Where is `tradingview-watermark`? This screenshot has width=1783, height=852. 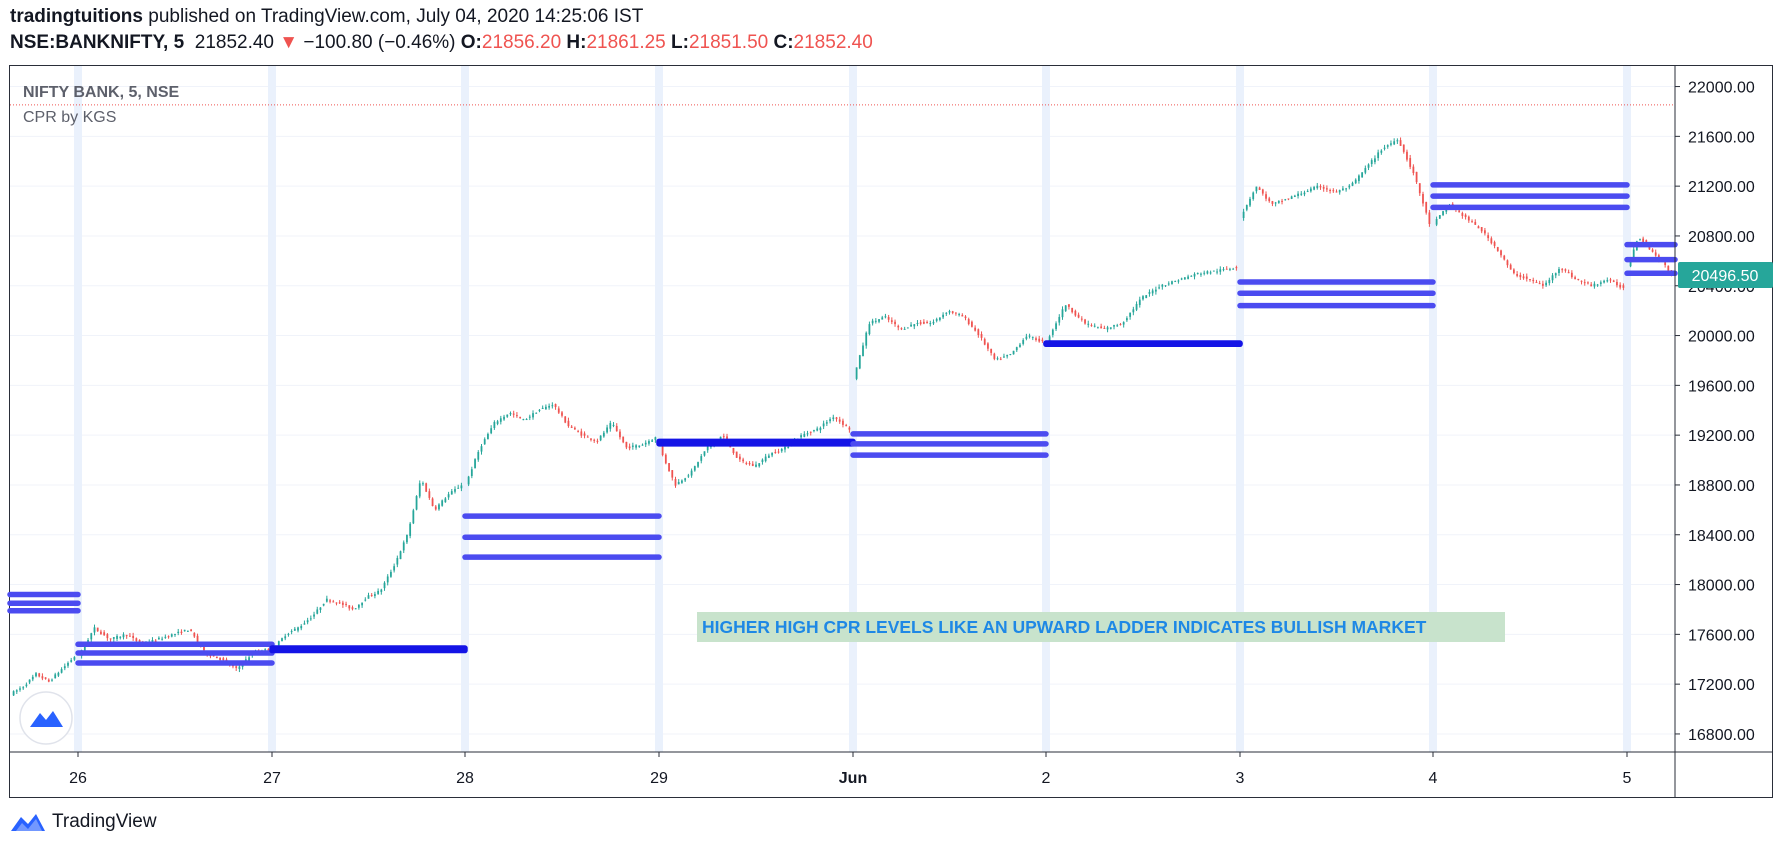
tradingview-watermark is located at coordinates (46, 718).